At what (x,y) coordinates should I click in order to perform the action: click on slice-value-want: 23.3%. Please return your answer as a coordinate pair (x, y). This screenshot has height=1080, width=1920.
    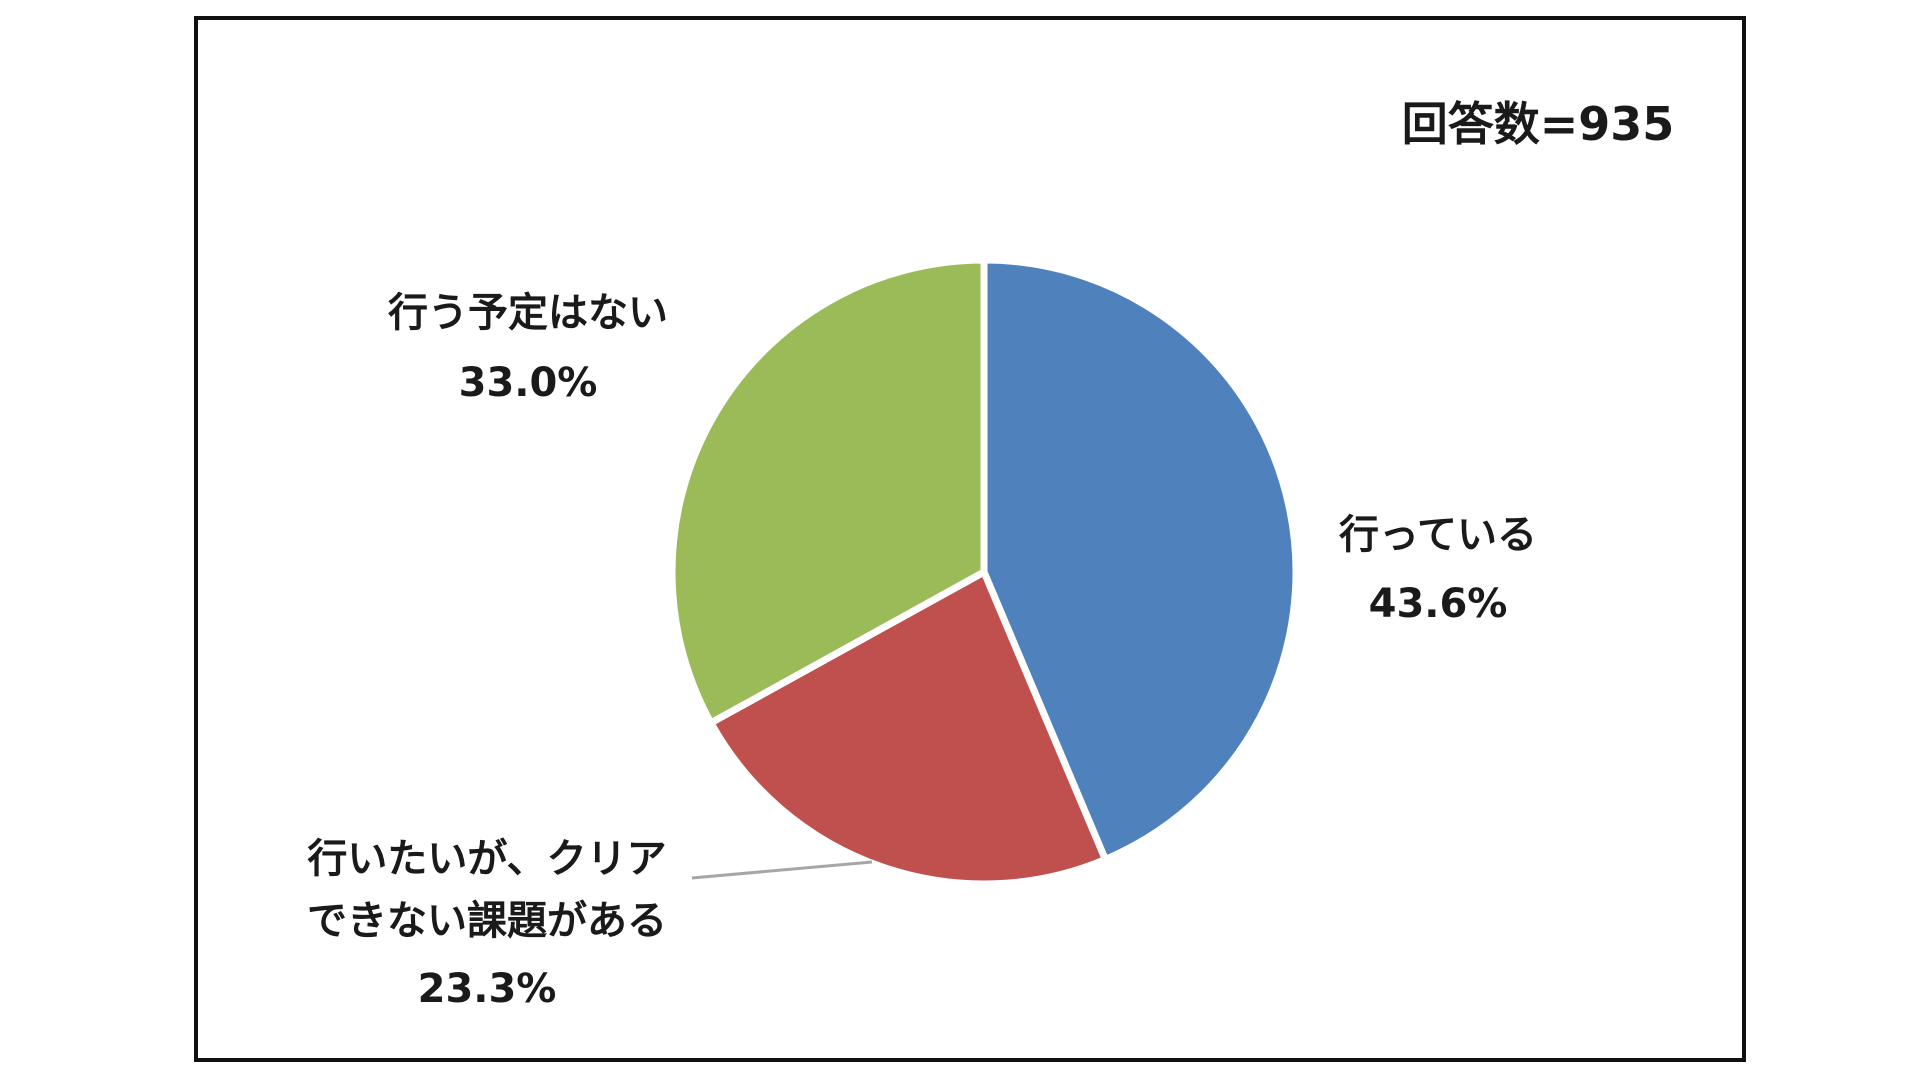
    Looking at the image, I should click on (487, 989).